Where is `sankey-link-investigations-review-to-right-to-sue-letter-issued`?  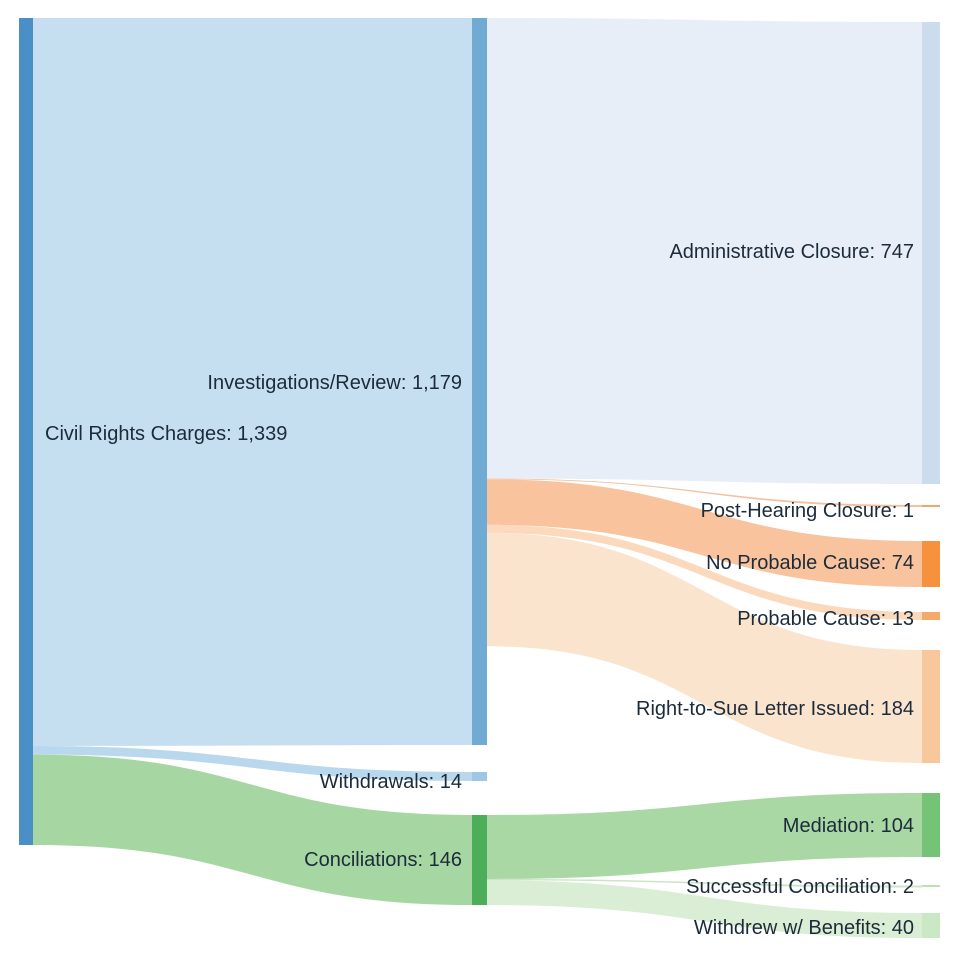 sankey-link-investigations-review-to-right-to-sue-letter-issued is located at coordinates (704, 647).